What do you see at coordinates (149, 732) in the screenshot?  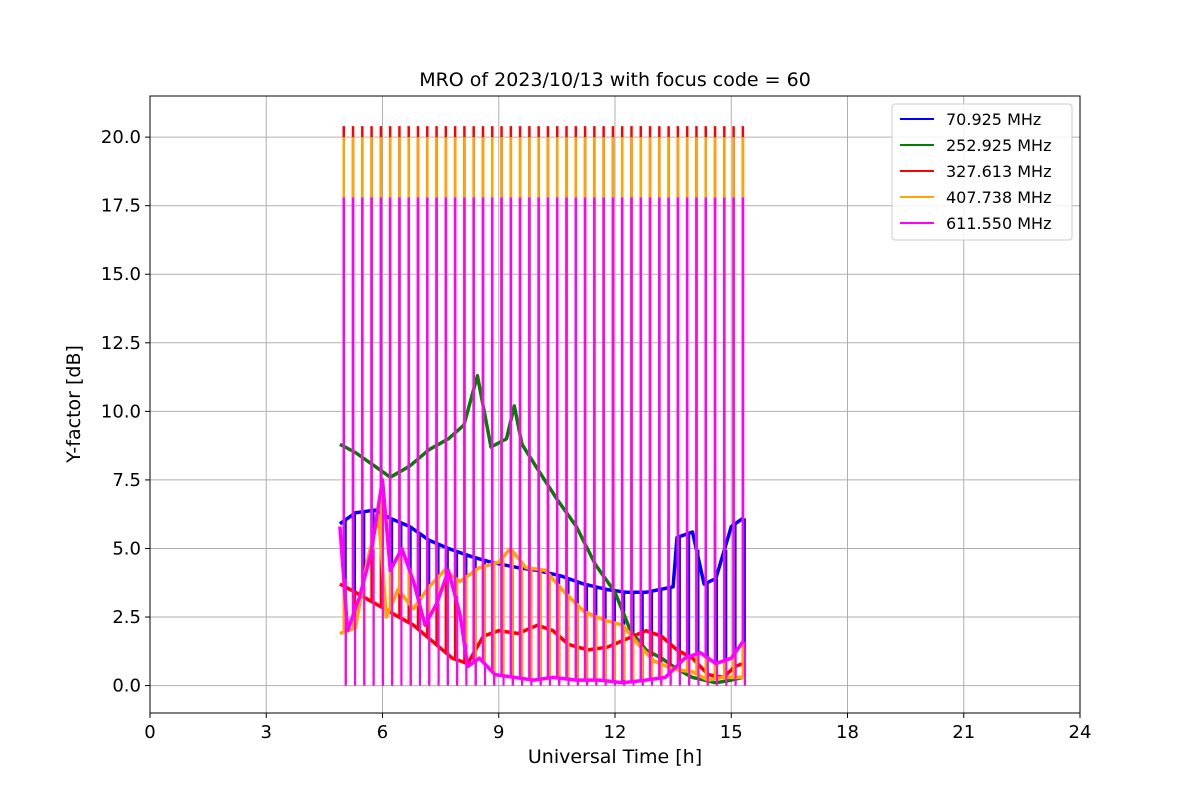 I see `x-tick-label: 0` at bounding box center [149, 732].